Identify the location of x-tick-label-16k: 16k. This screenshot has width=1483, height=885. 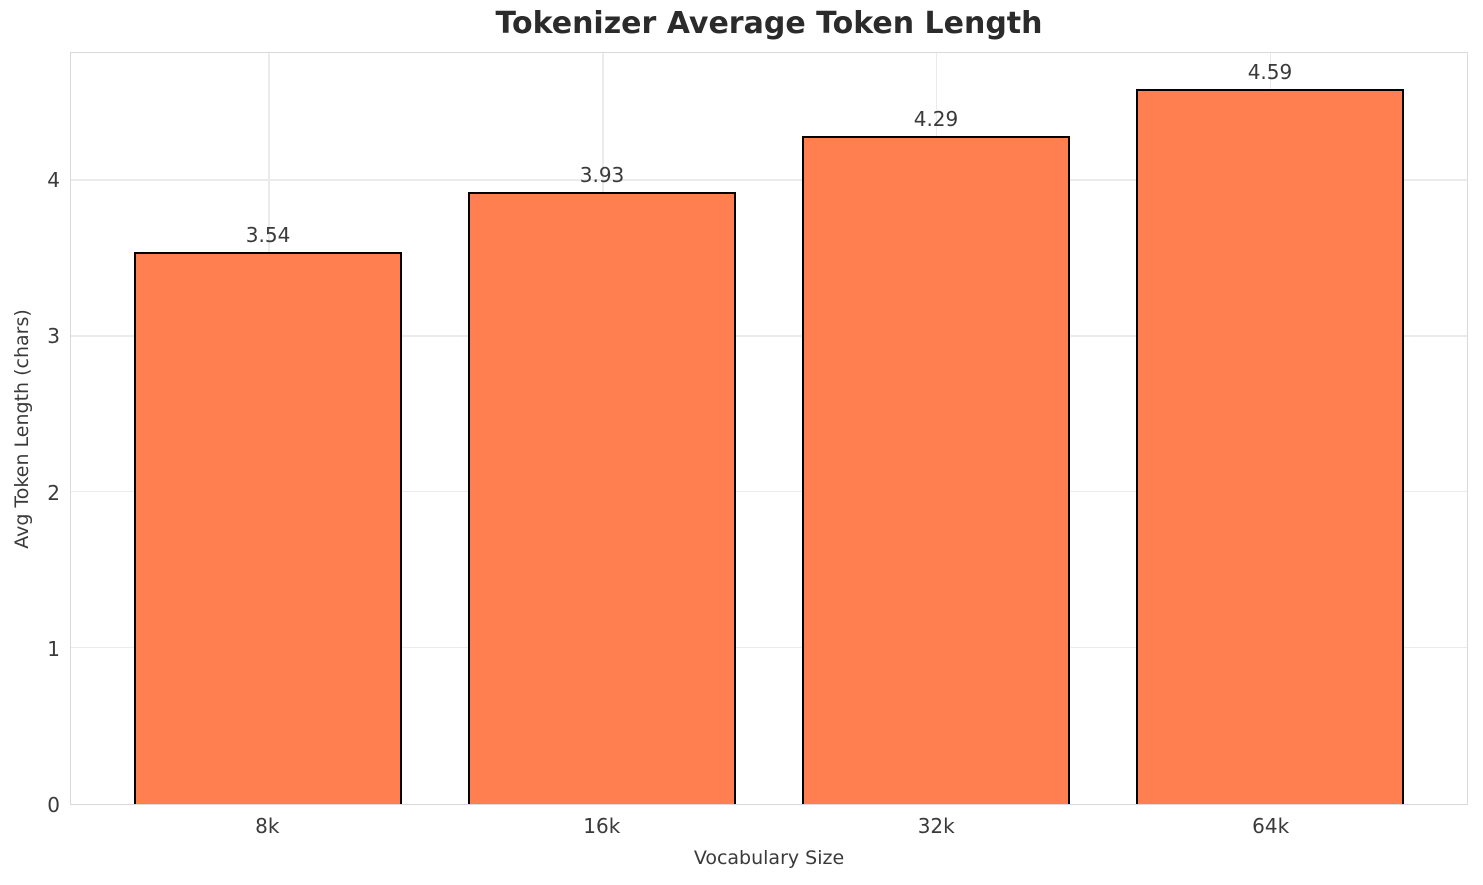
(602, 826).